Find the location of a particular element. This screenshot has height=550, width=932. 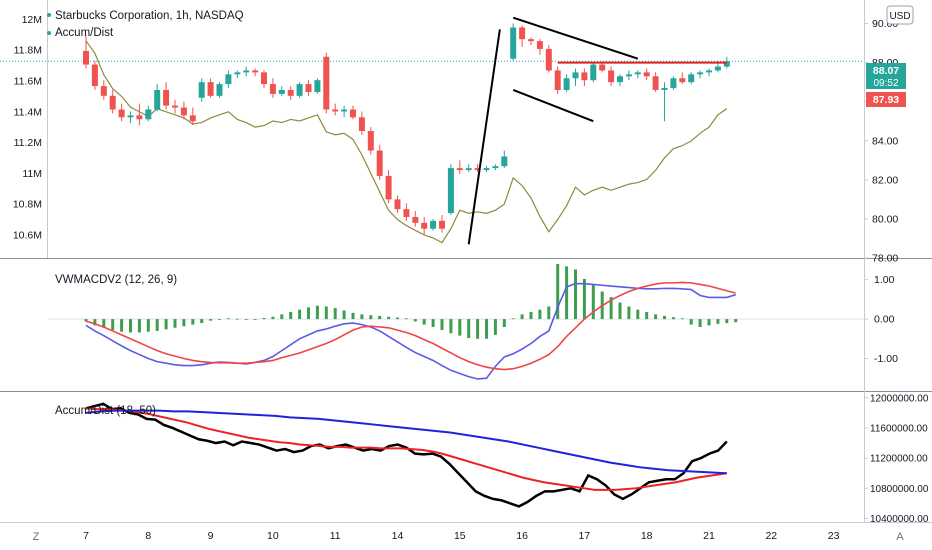

accum-dist-tick-label: 12M is located at coordinates (32, 20).